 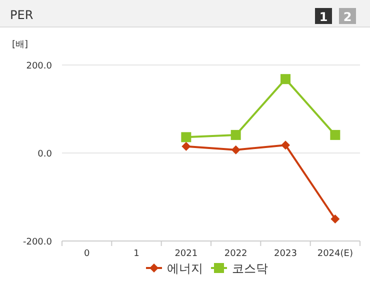 What do you see at coordinates (236, 254) in the screenshot?
I see `x-tick-label: 2022` at bounding box center [236, 254].